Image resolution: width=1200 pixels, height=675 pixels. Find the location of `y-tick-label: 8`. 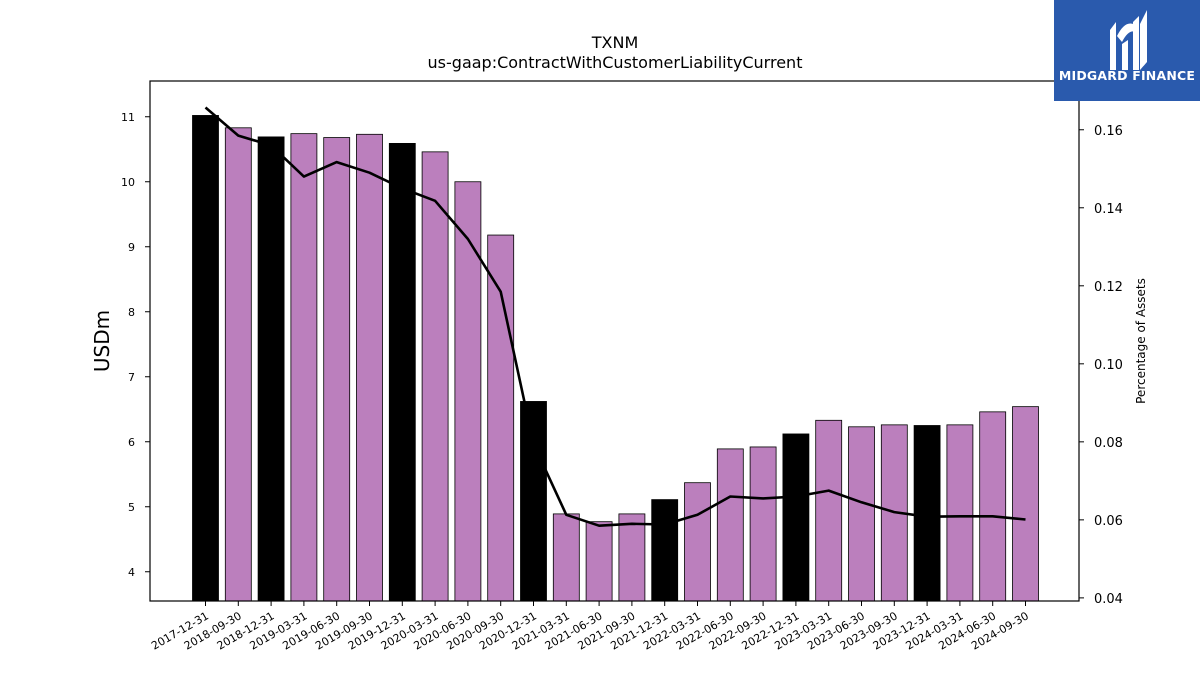

y-tick-label: 8 is located at coordinates (131, 312).